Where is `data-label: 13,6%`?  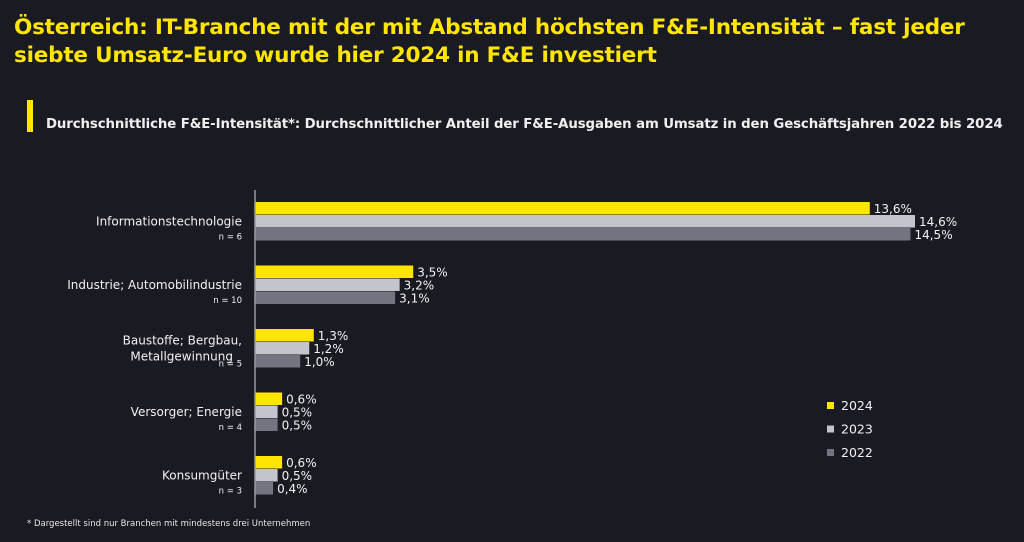
data-label: 13,6% is located at coordinates (893, 209).